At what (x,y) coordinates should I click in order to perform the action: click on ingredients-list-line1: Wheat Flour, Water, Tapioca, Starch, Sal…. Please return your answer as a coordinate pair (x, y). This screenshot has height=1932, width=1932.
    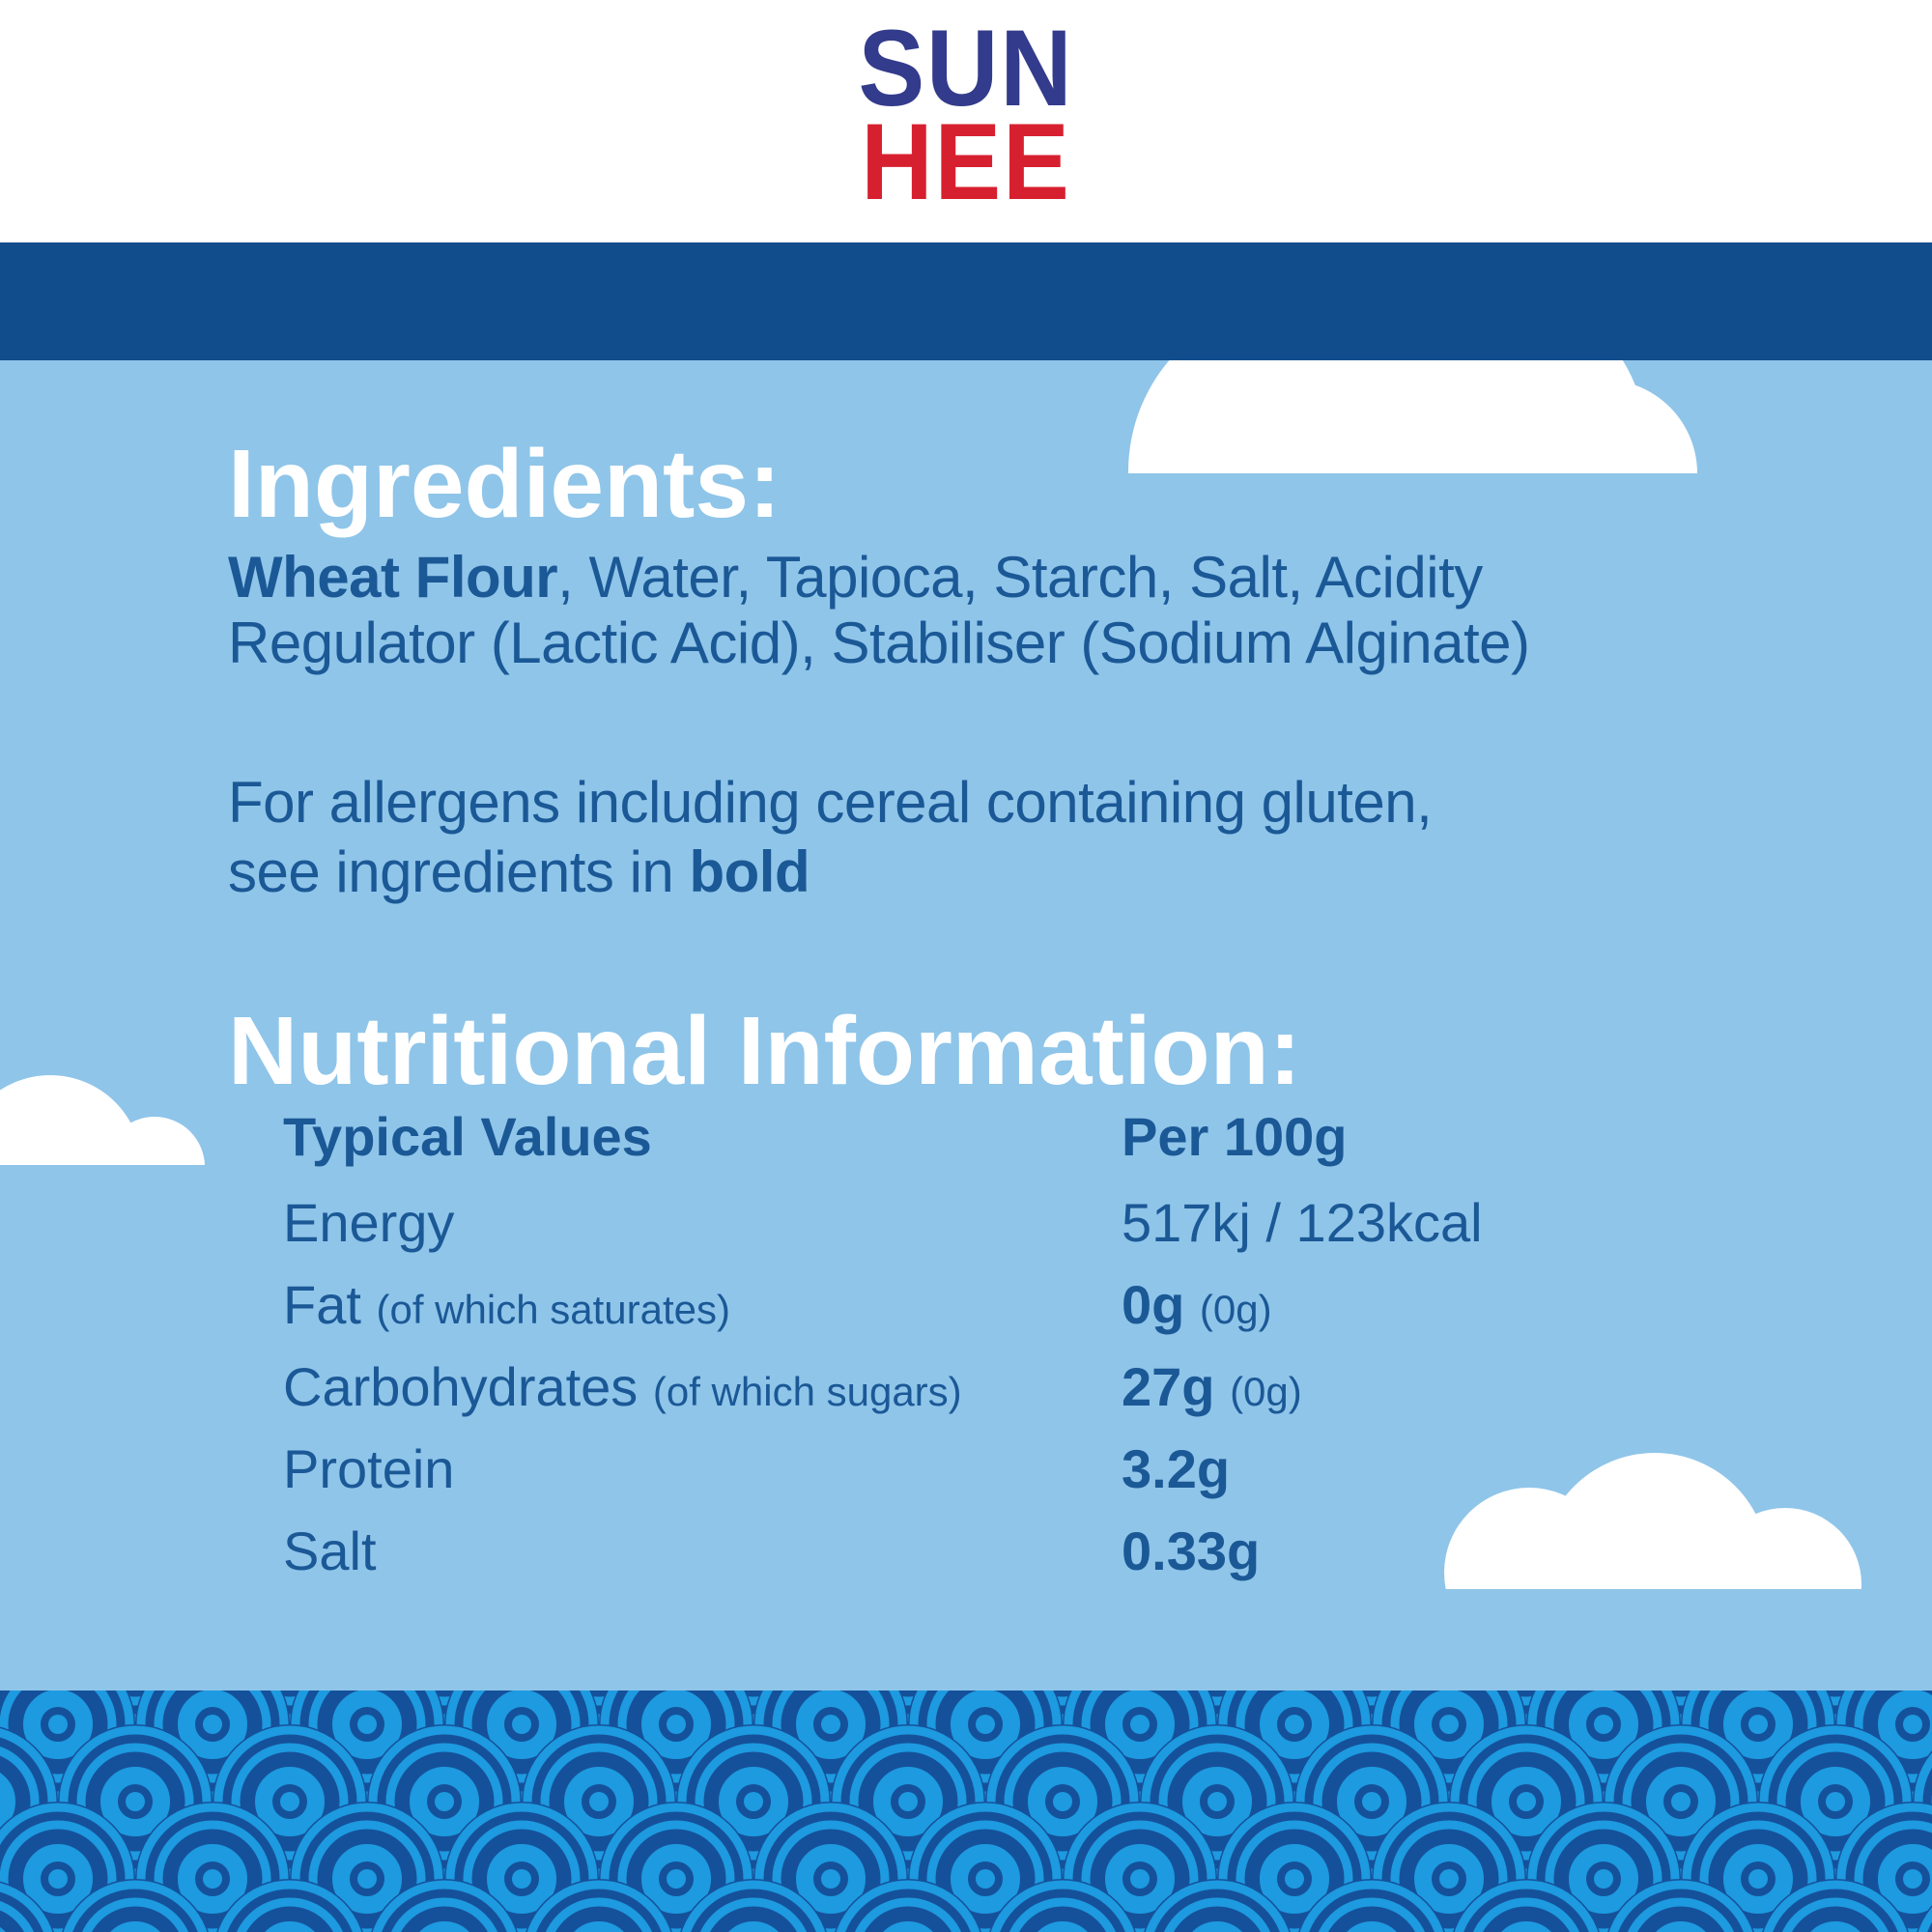
    Looking at the image, I should click on (878, 578).